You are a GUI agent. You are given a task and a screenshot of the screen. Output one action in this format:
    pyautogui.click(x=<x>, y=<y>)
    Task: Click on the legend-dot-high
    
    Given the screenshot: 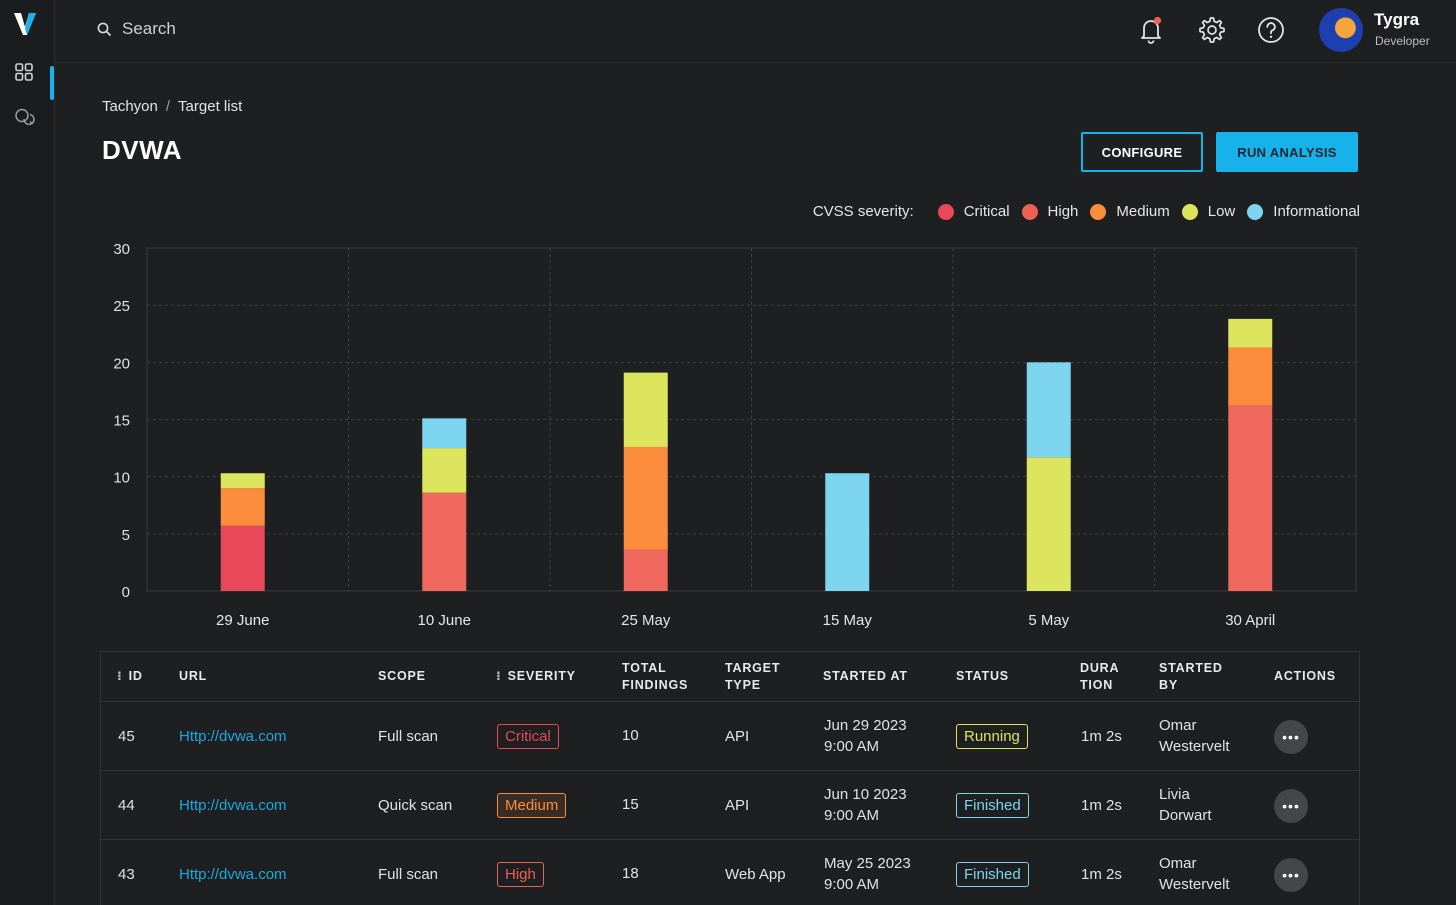 What is the action you would take?
    pyautogui.click(x=1029, y=211)
    